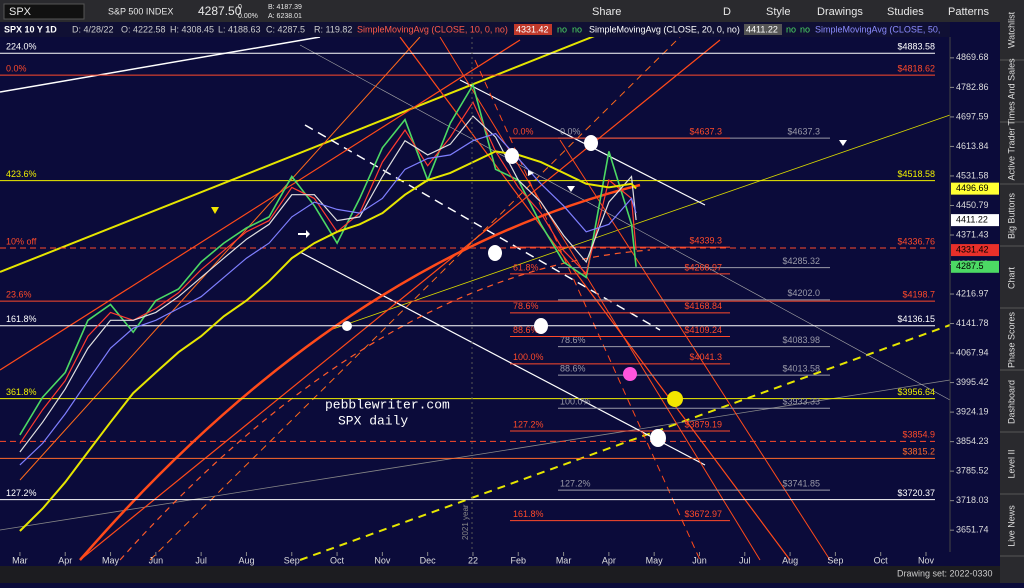 This screenshot has height=588, width=1024. I want to click on symbol-box, so click(44, 11).